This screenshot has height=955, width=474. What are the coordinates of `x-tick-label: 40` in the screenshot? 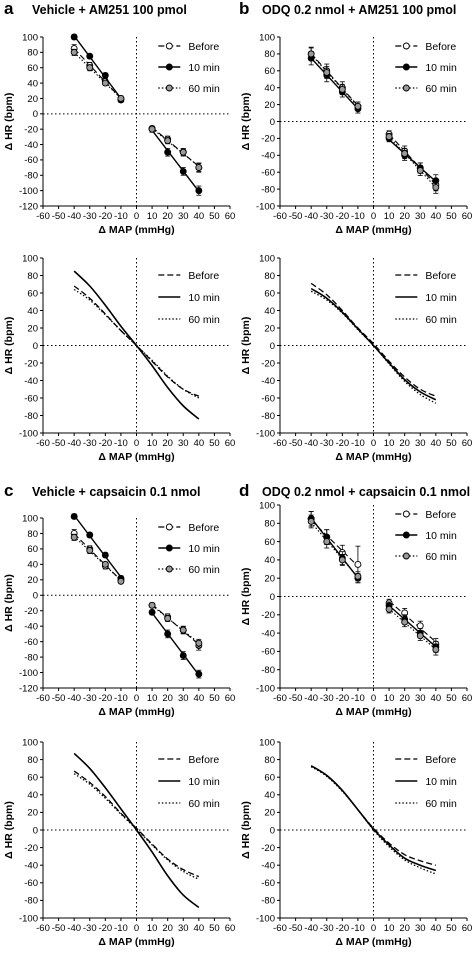 It's located at (199, 928).